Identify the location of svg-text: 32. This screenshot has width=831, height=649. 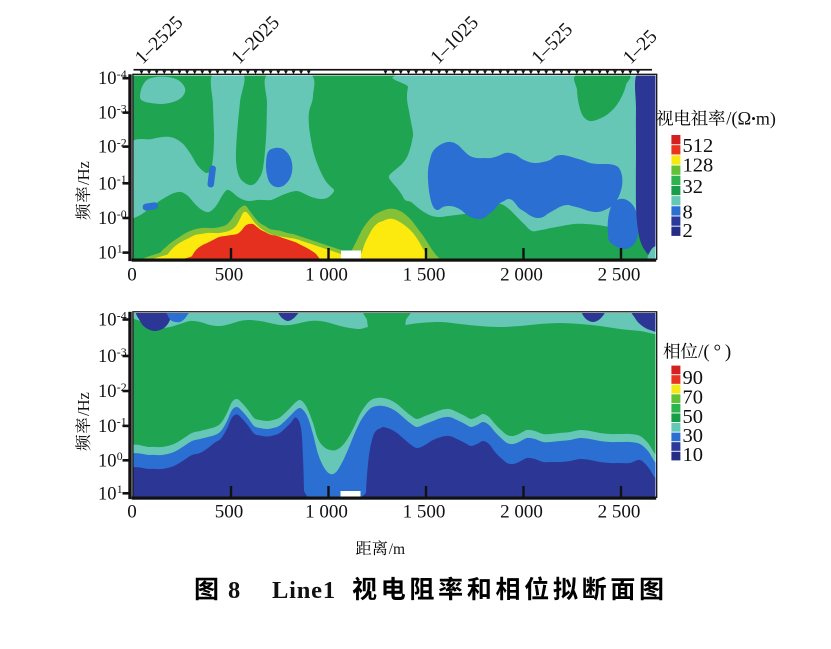
(693, 187).